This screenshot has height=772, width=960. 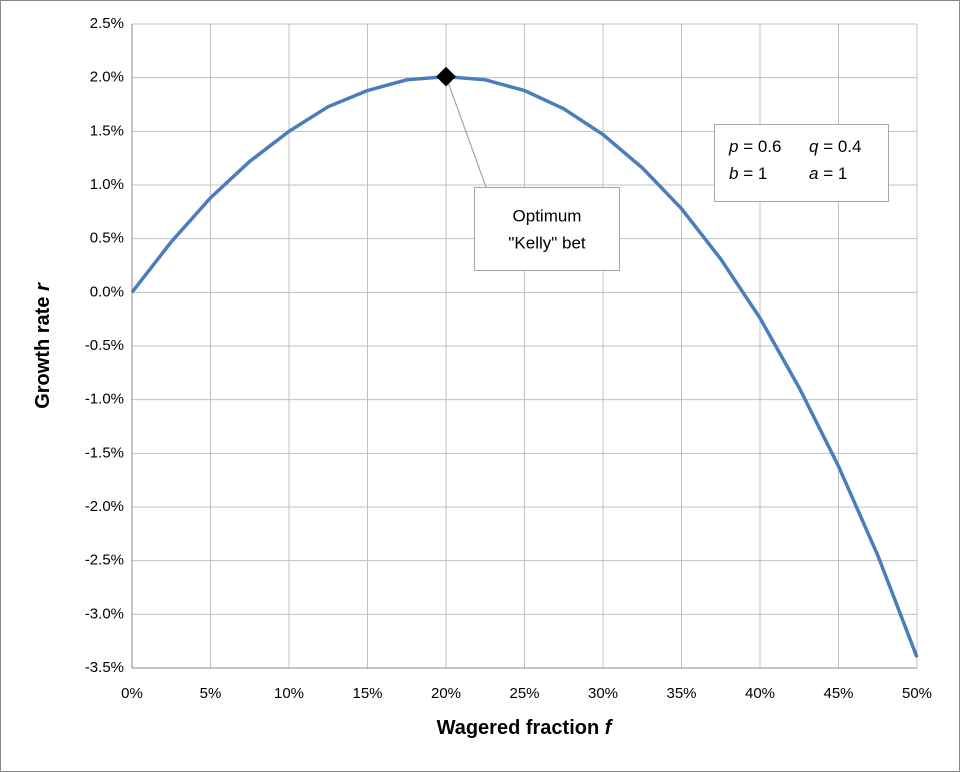 What do you see at coordinates (547, 242) in the screenshot?
I see `annotation-text: "Kelly" bet` at bounding box center [547, 242].